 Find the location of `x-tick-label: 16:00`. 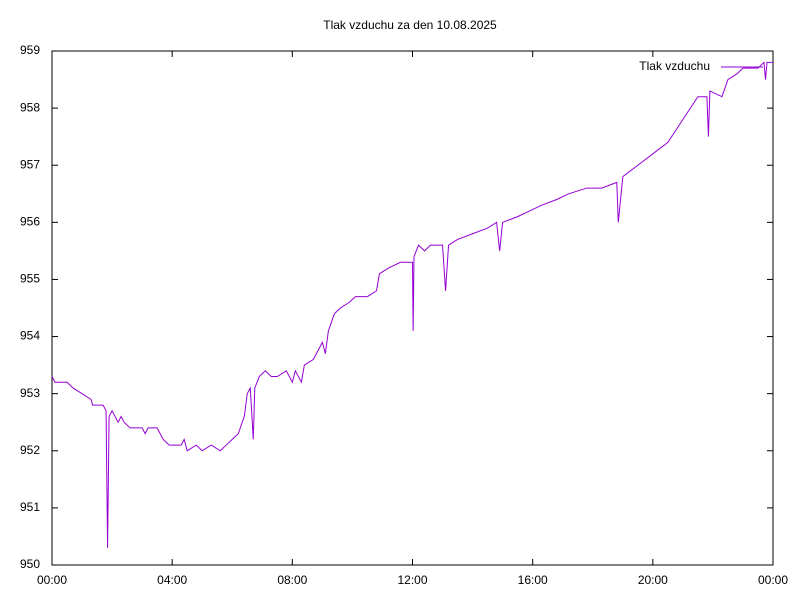

x-tick-label: 16:00 is located at coordinates (533, 580).